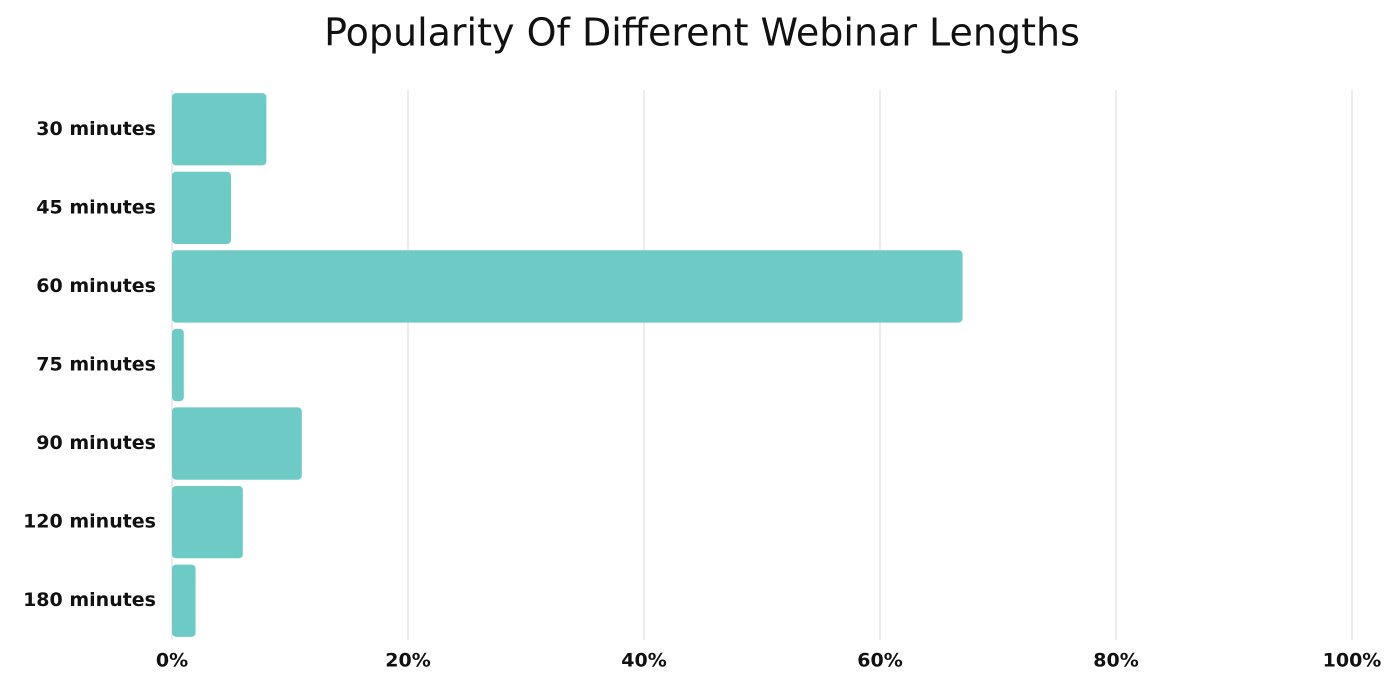  Describe the element at coordinates (96, 207) in the screenshot. I see `y-tick-label: 45 minutes` at that location.